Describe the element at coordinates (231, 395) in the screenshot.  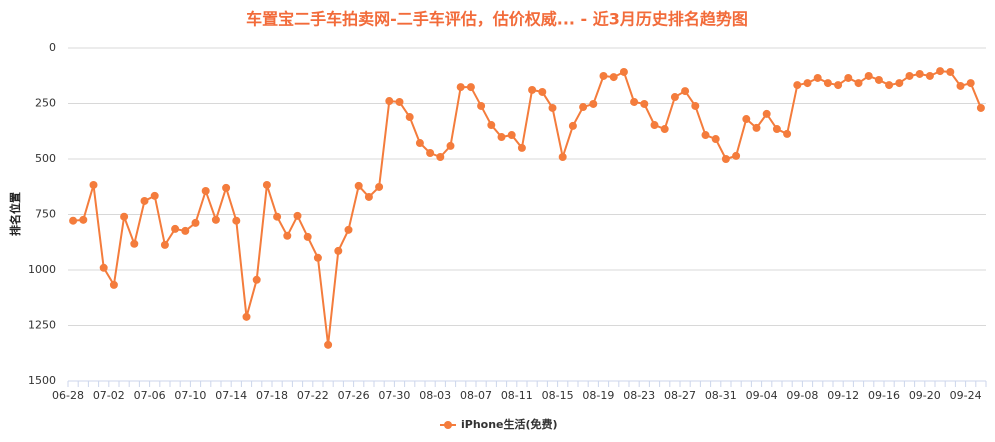
I see `x-tick-label: 07-14` at that location.